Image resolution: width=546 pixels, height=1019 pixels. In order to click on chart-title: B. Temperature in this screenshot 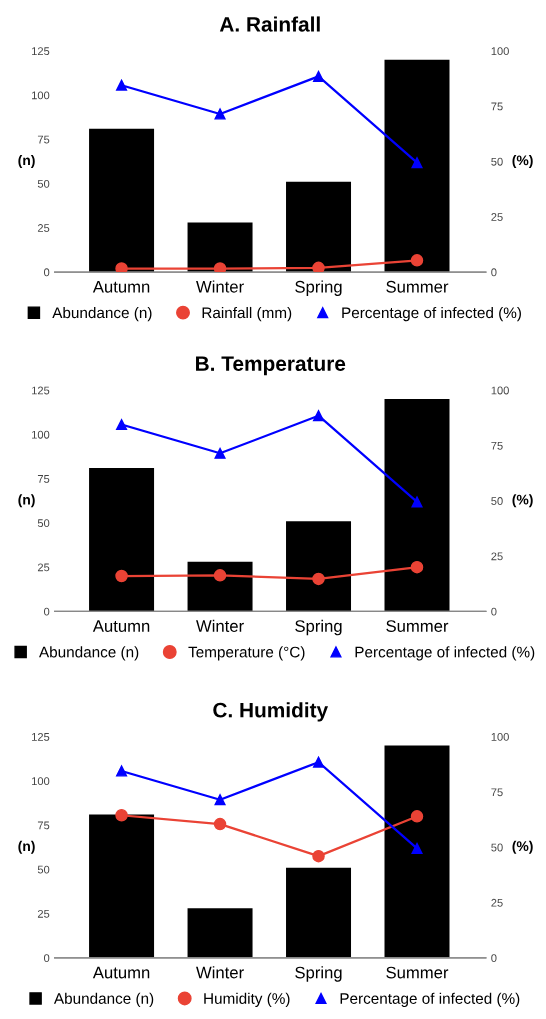, I will do `click(271, 366)`.